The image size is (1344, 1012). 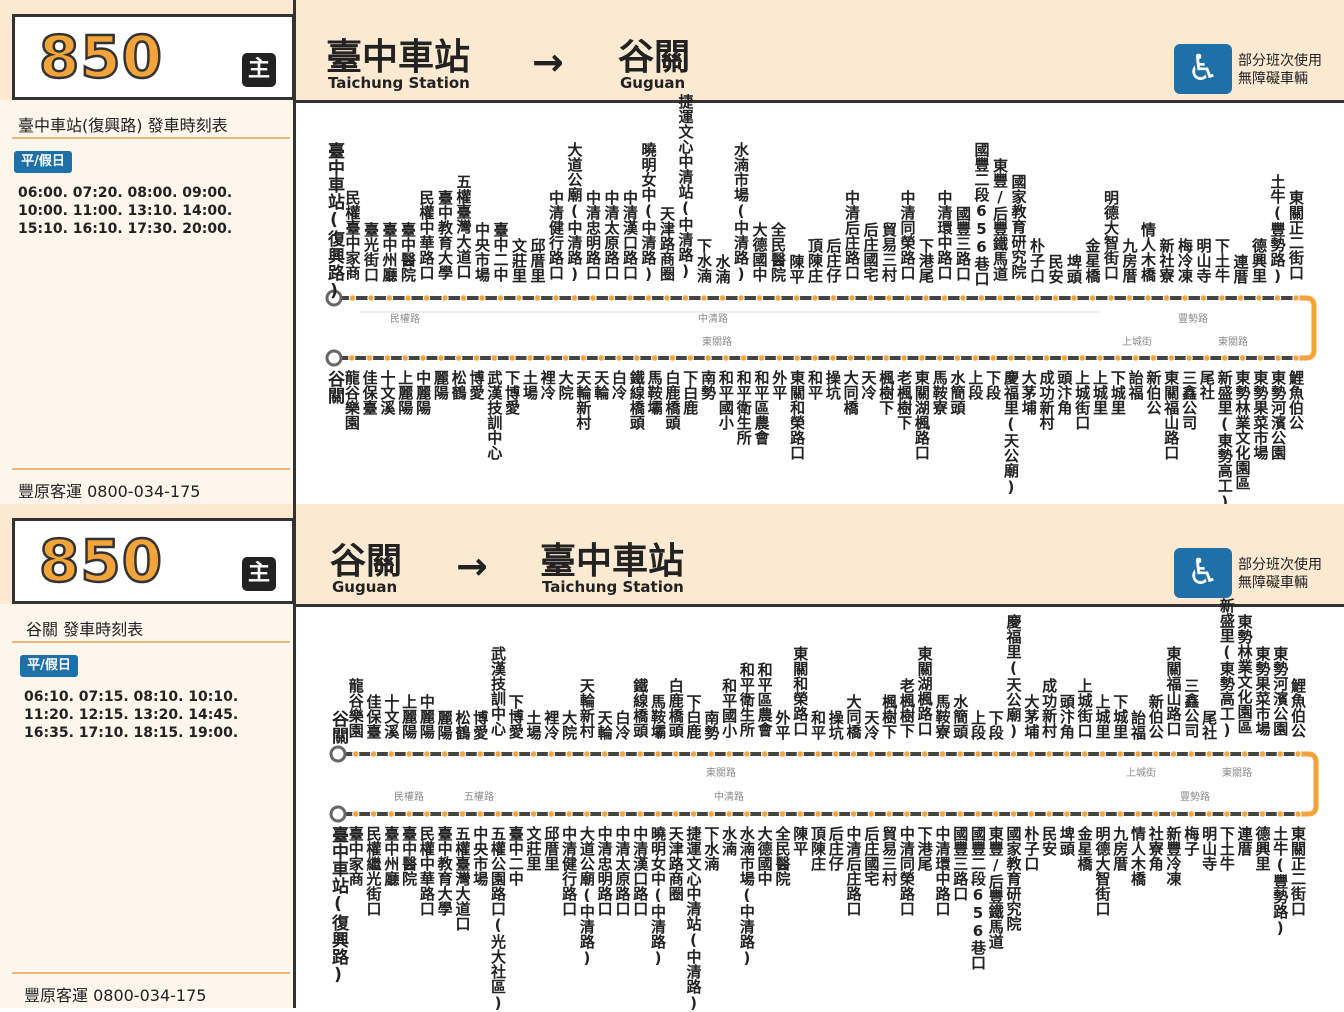 What do you see at coordinates (334, 221) in the screenshot?
I see `stop-name: 臺中車站(復興路)` at bounding box center [334, 221].